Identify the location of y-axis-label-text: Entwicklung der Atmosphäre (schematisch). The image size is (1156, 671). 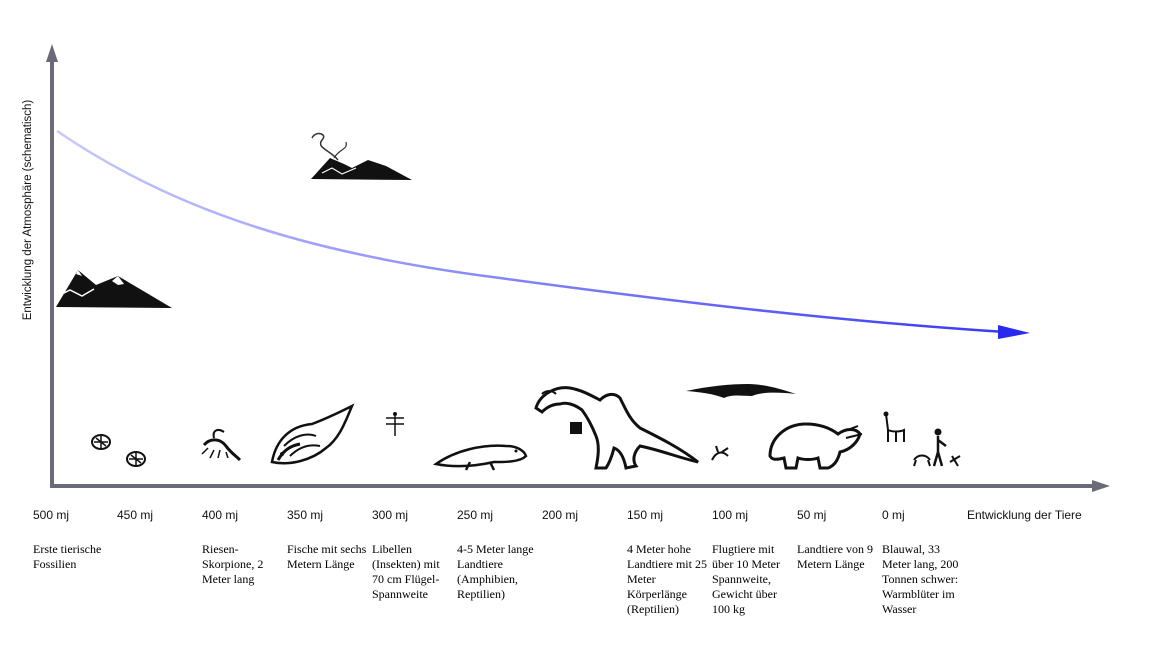
(28, 210).